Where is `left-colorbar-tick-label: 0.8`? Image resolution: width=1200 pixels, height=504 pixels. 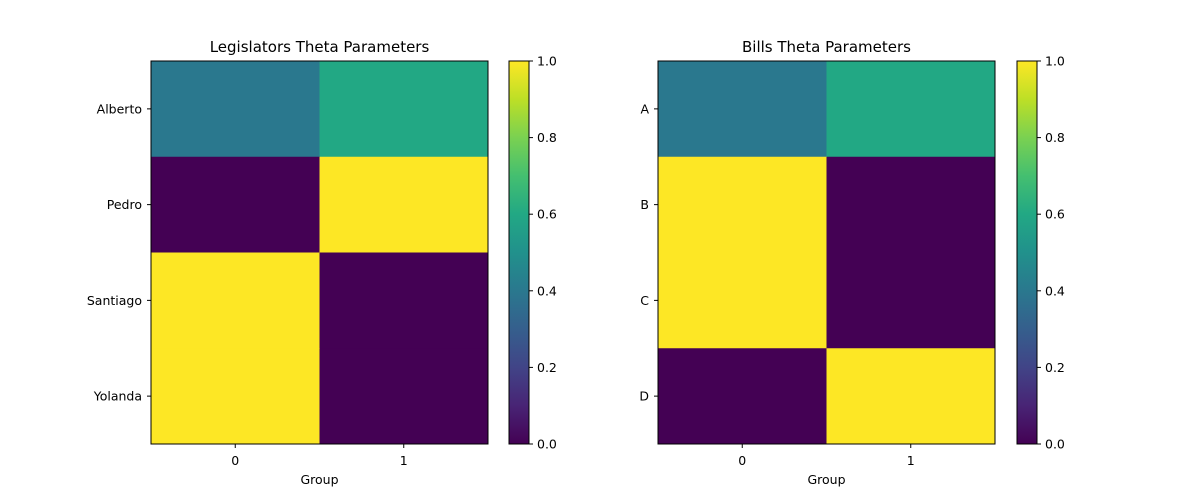
left-colorbar-tick-label: 0.8 is located at coordinates (547, 137).